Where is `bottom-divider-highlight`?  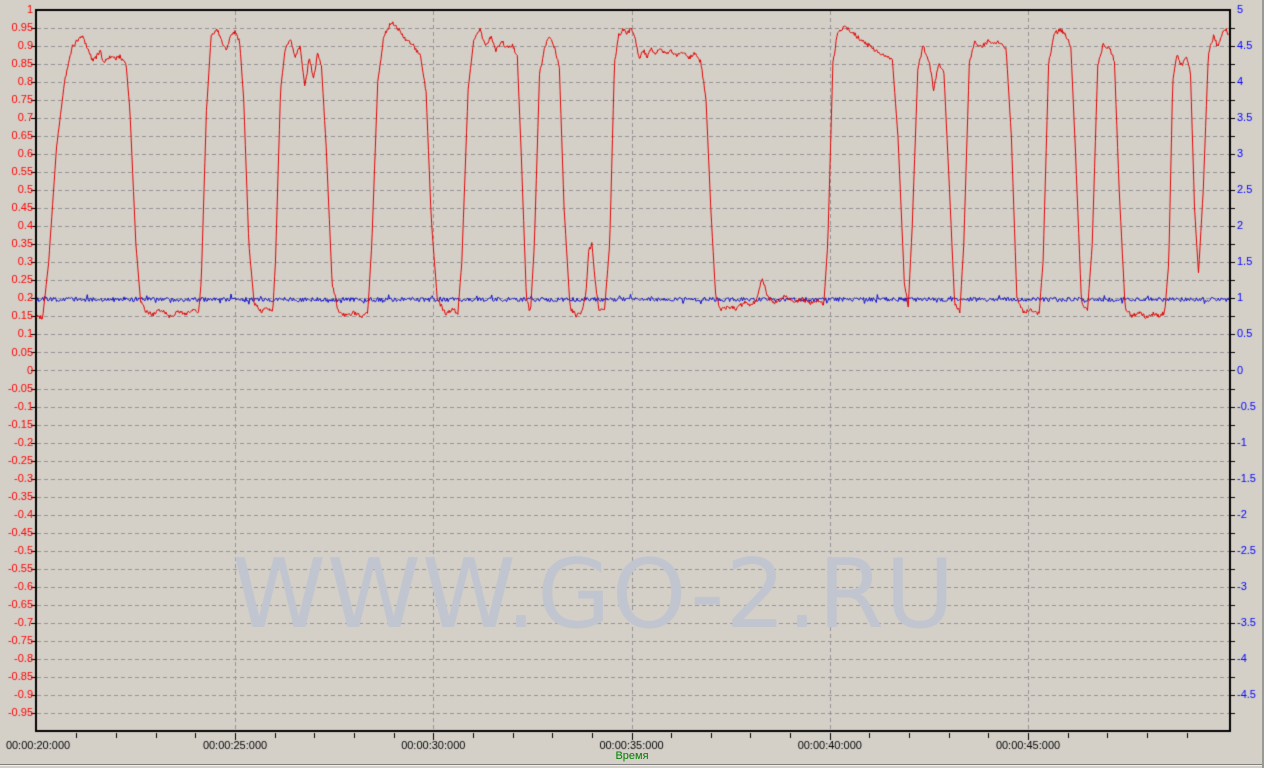 bottom-divider-highlight is located at coordinates (632, 765).